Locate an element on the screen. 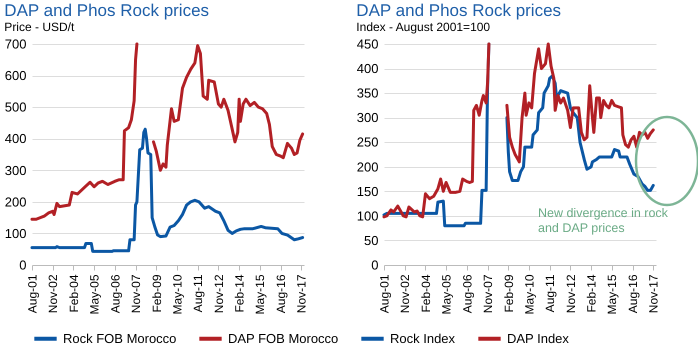  y-tick-label: 350 is located at coordinates (367, 93).